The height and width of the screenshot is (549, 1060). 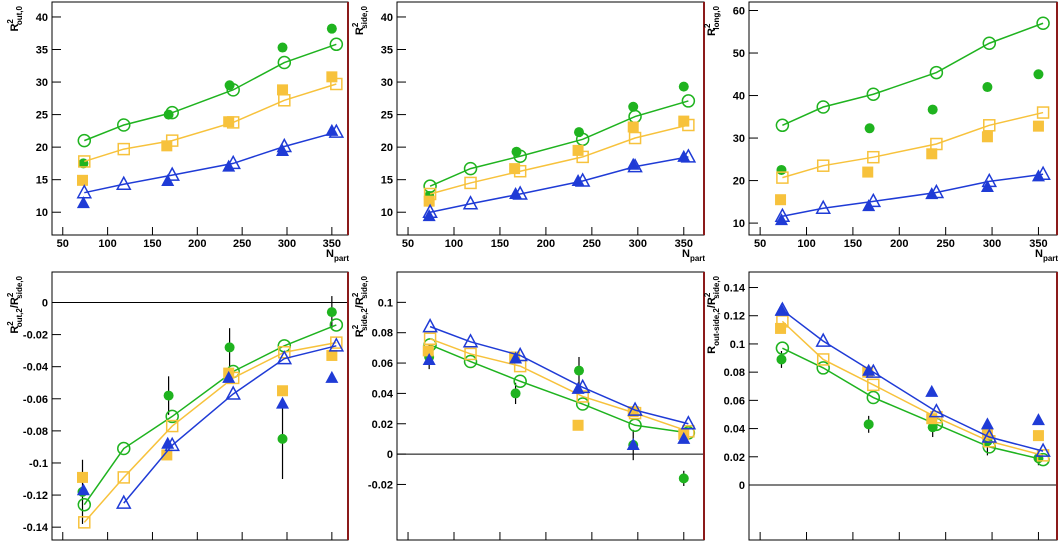 I want to click on label-part: R, so click(x=712, y=32).